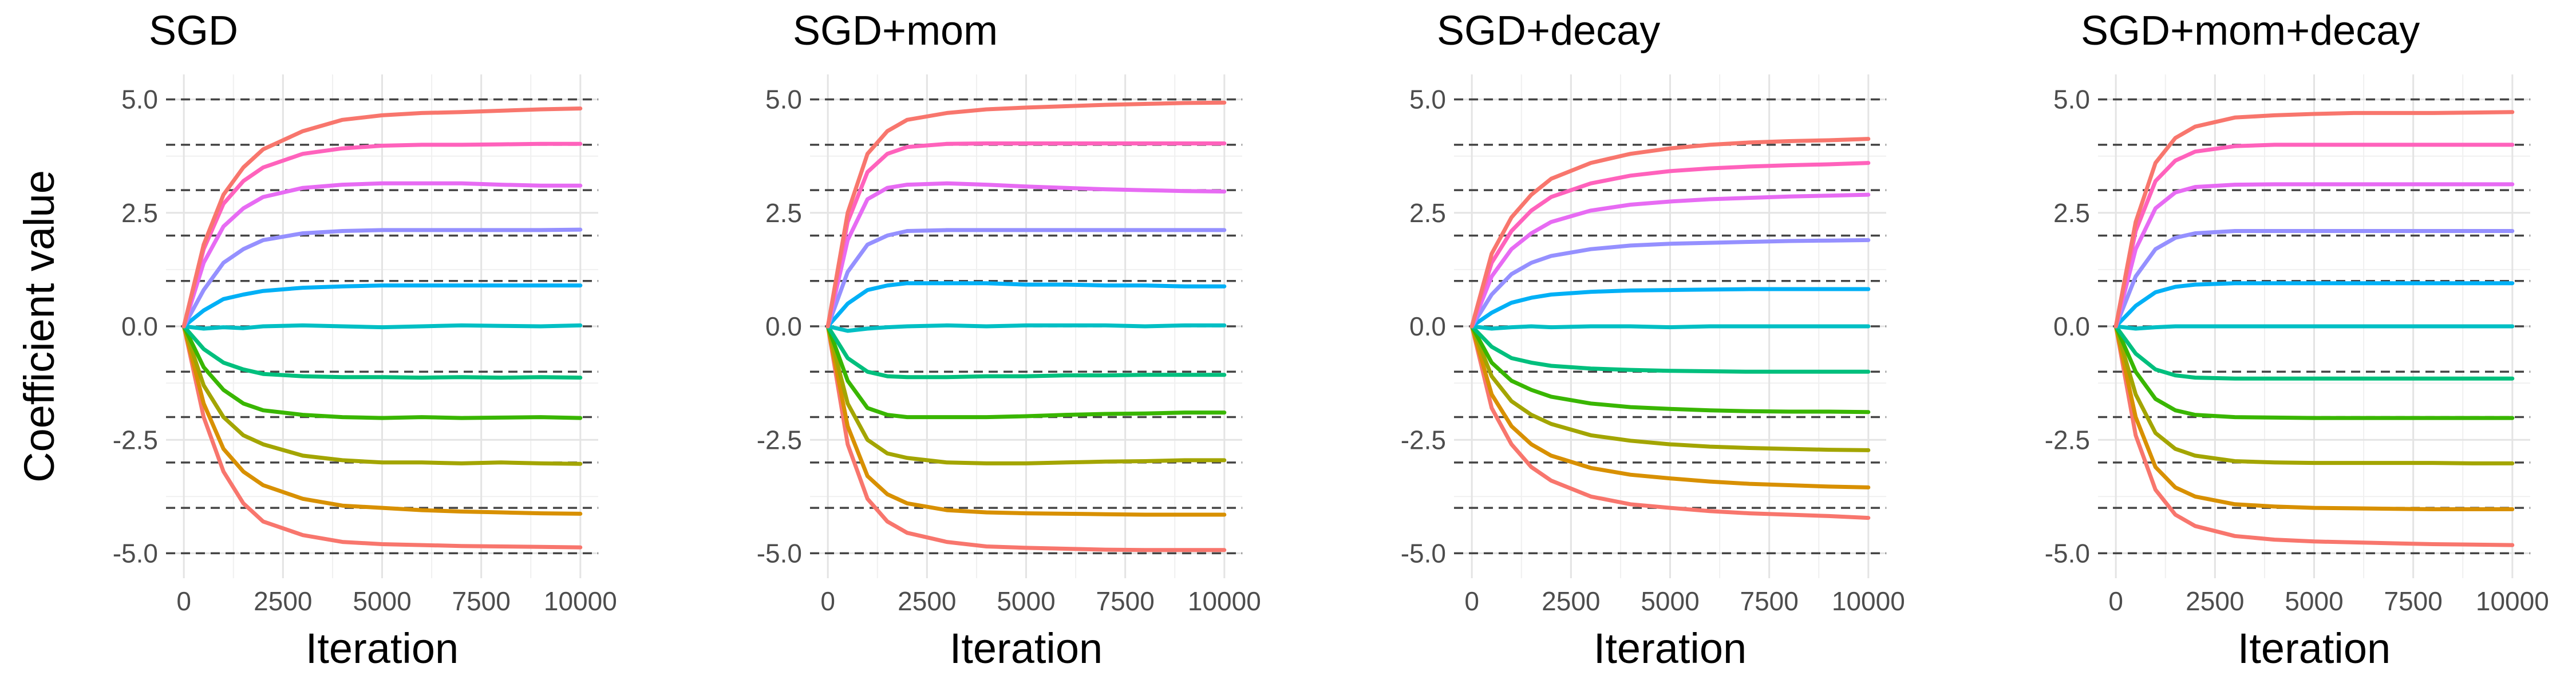 The width and height of the screenshot is (2576, 687). What do you see at coordinates (895, 31) in the screenshot?
I see `panel-title: SGD+mom` at bounding box center [895, 31].